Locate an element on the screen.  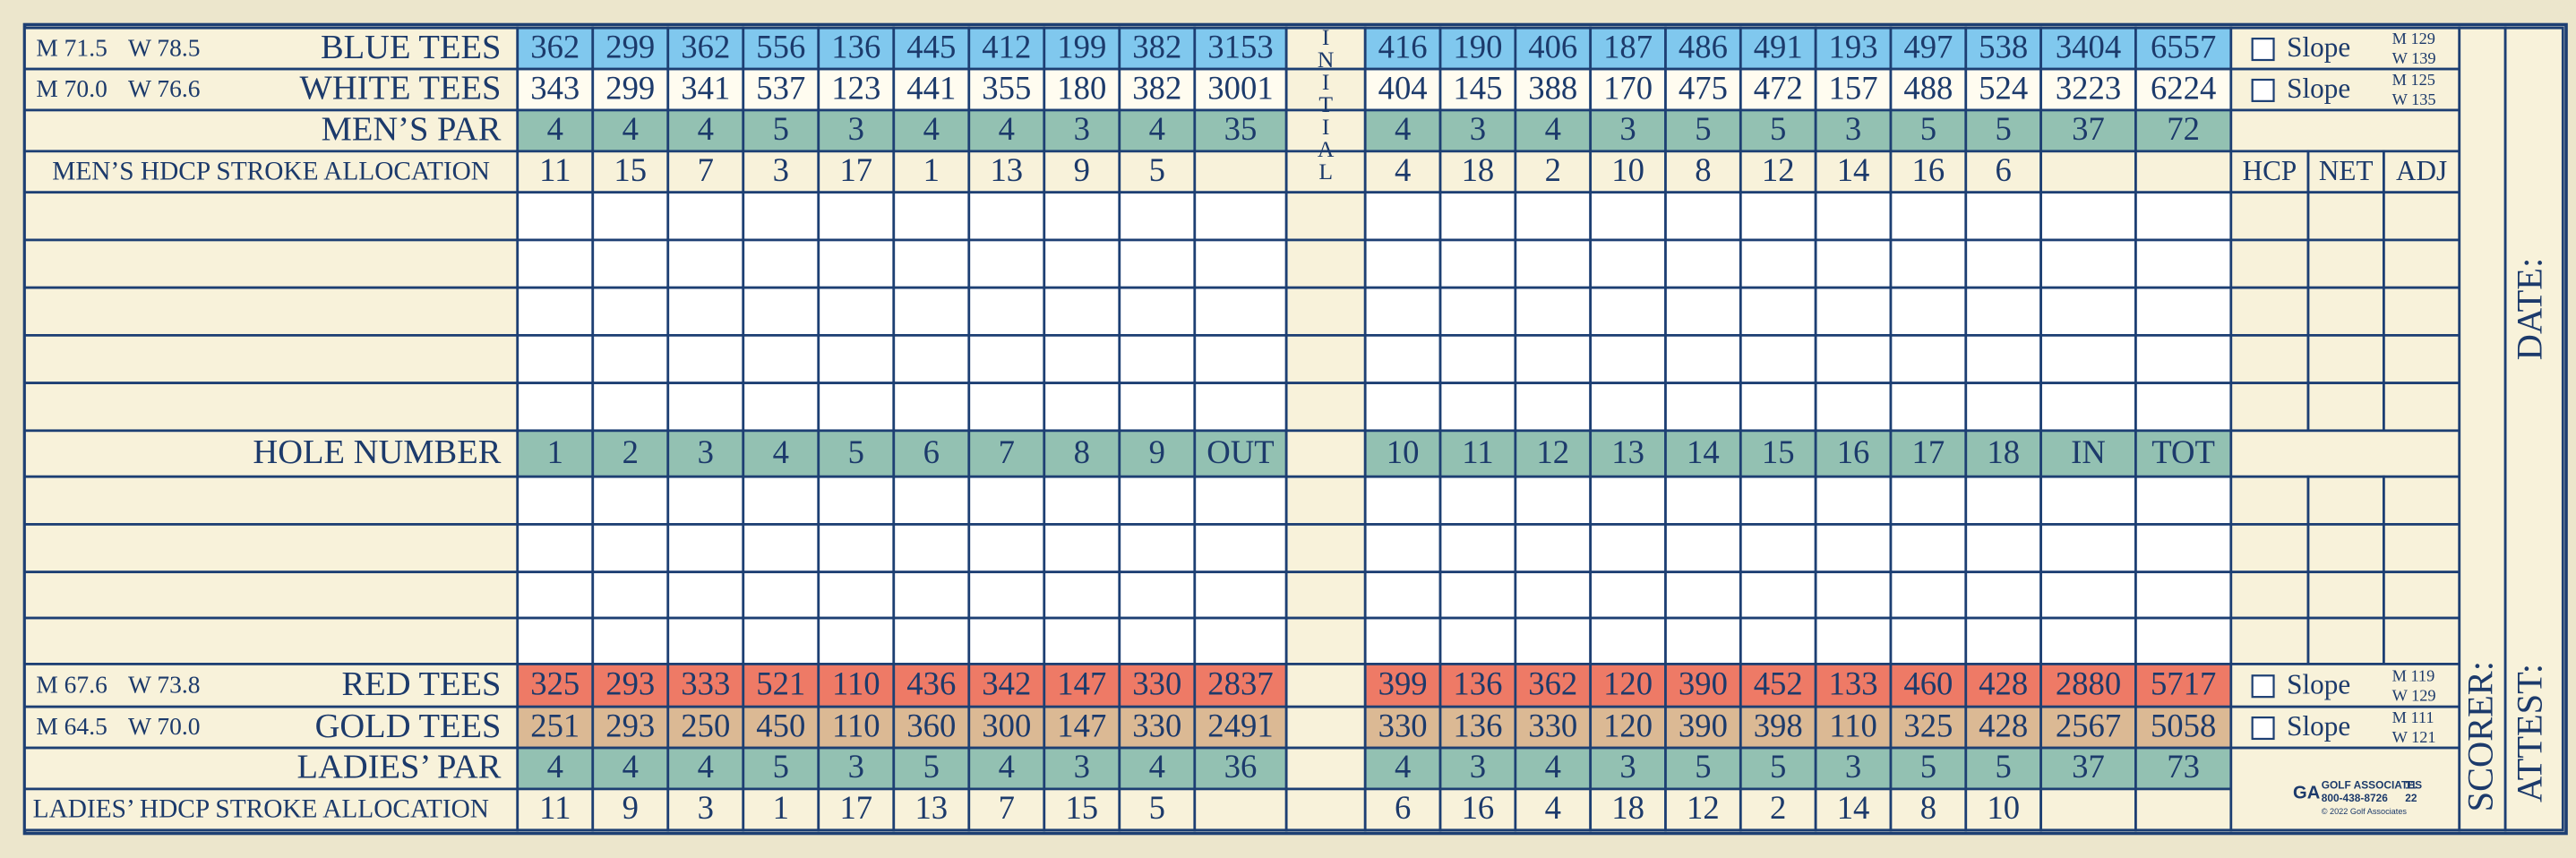
course-rating: W 70.0 is located at coordinates (164, 726).